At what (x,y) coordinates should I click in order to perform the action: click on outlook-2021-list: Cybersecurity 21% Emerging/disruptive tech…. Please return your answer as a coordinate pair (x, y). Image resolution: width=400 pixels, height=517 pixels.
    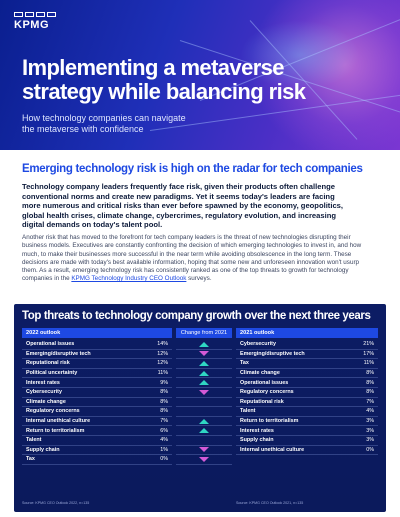
    Looking at the image, I should click on (307, 398).